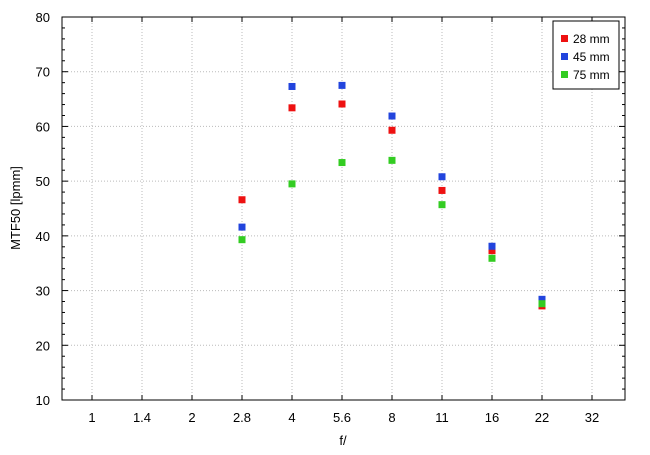 This screenshot has width=650, height=455. Describe the element at coordinates (43, 345) in the screenshot. I see `y-tick-label: 20` at that location.